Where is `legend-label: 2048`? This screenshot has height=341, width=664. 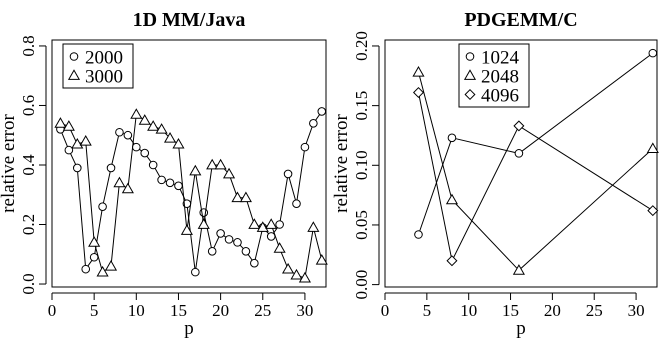 legend-label: 2048 is located at coordinates (500, 77).